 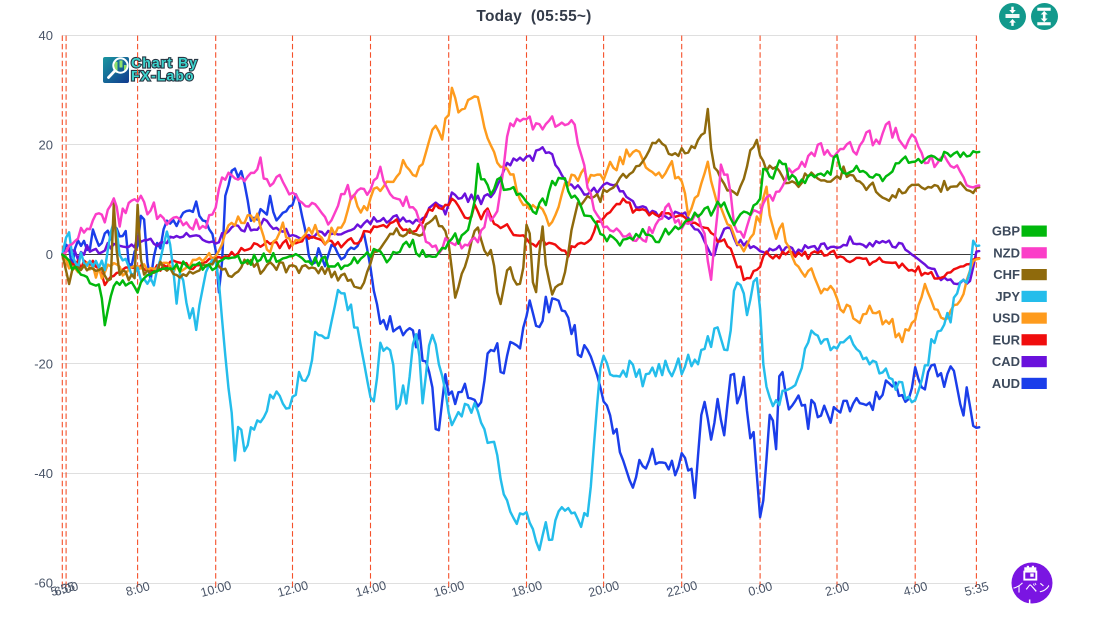 I want to click on svg-text: NZD, so click(x=1006, y=252).